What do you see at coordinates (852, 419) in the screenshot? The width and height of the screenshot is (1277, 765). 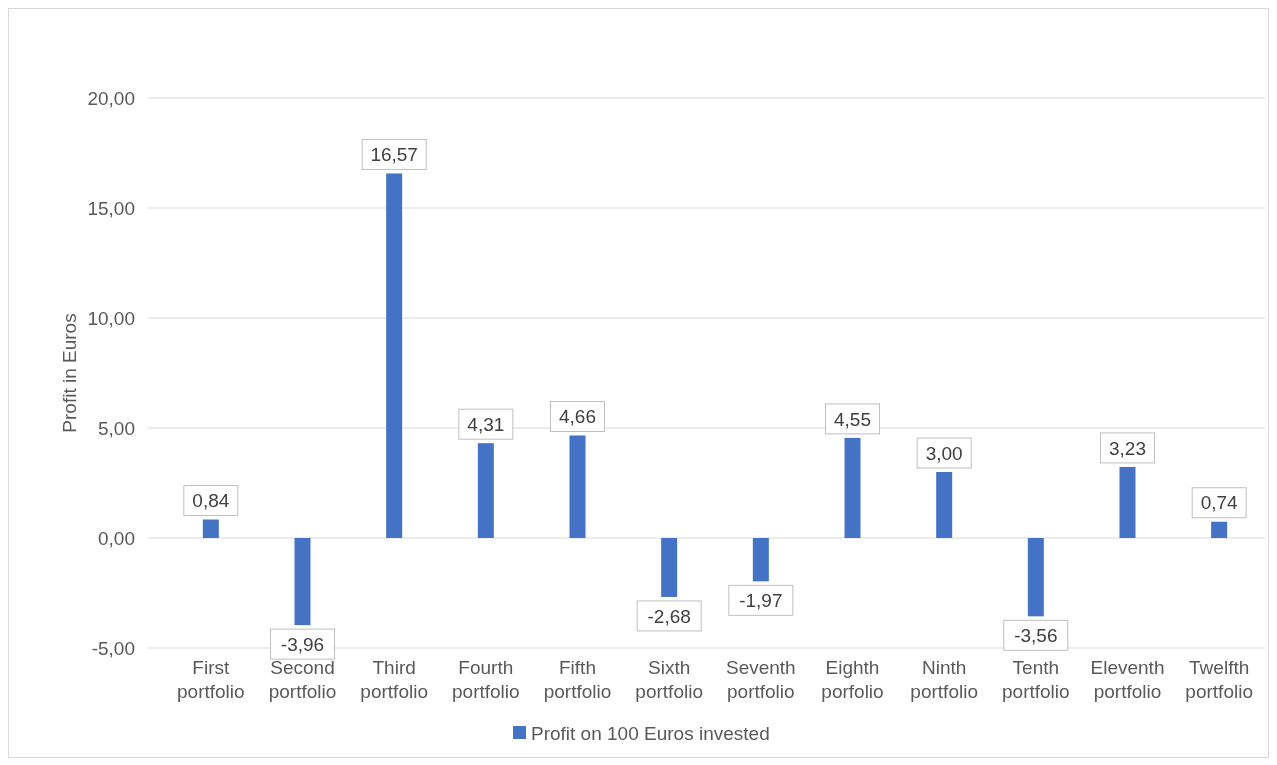 I see `data-label: 4,55` at bounding box center [852, 419].